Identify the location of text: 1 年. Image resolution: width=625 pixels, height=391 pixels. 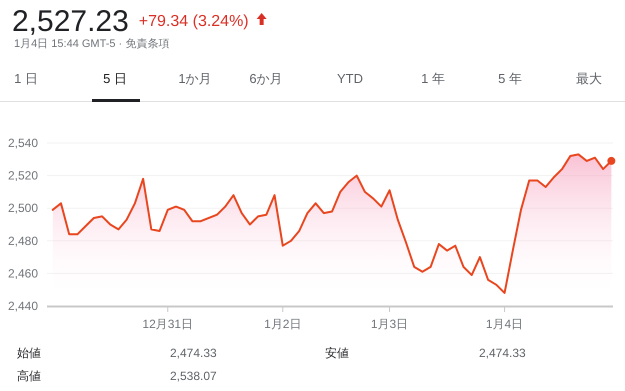
(433, 78).